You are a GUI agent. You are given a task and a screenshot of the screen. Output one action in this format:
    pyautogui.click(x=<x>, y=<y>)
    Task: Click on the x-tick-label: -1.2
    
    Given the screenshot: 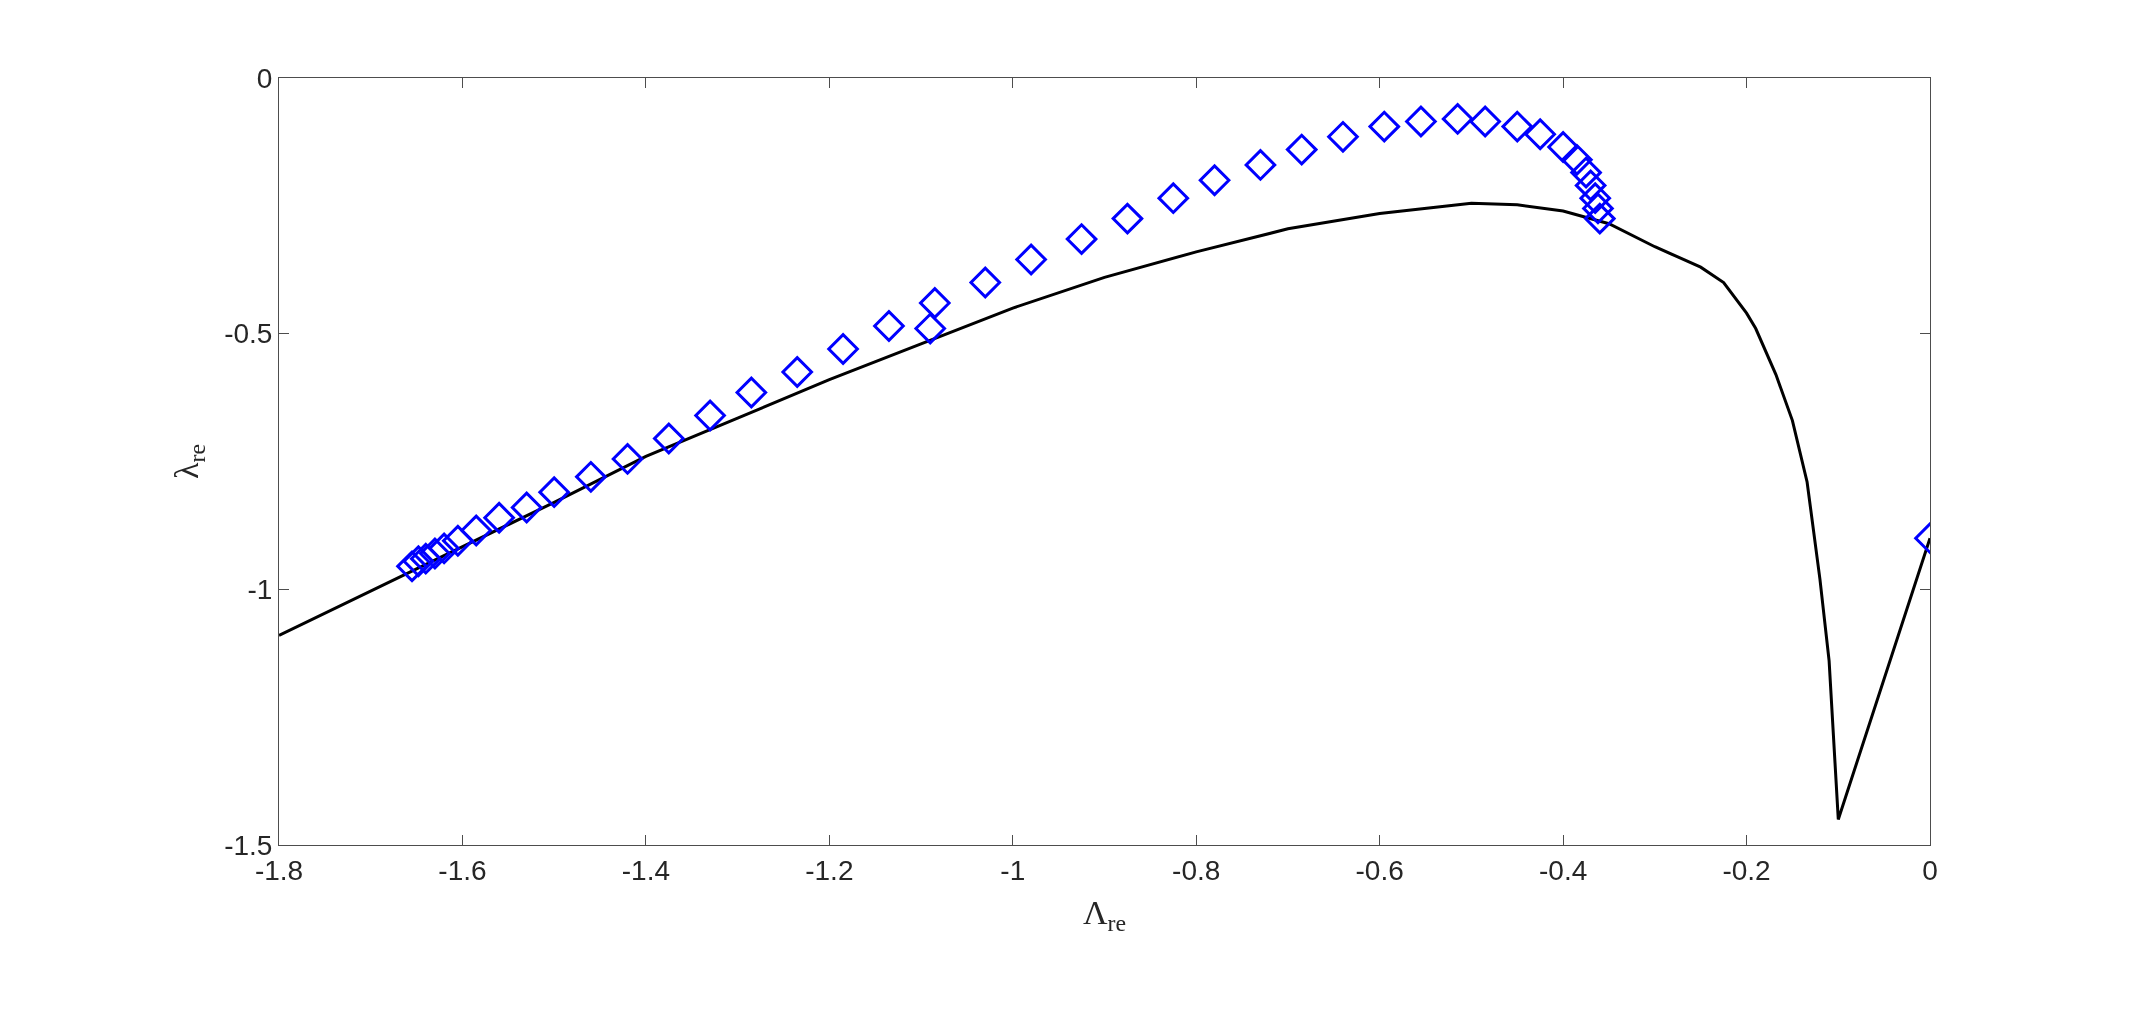 What is the action you would take?
    pyautogui.click(x=829, y=870)
    